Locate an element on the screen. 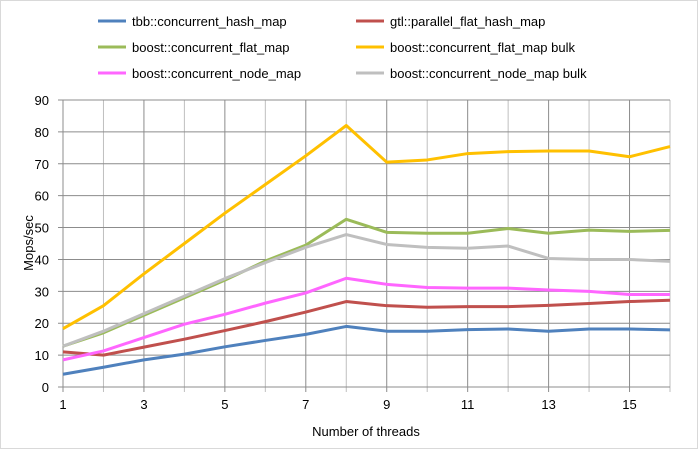 The image size is (698, 449). legend-item: boost::concurrent_flat_map is located at coordinates (194, 47).